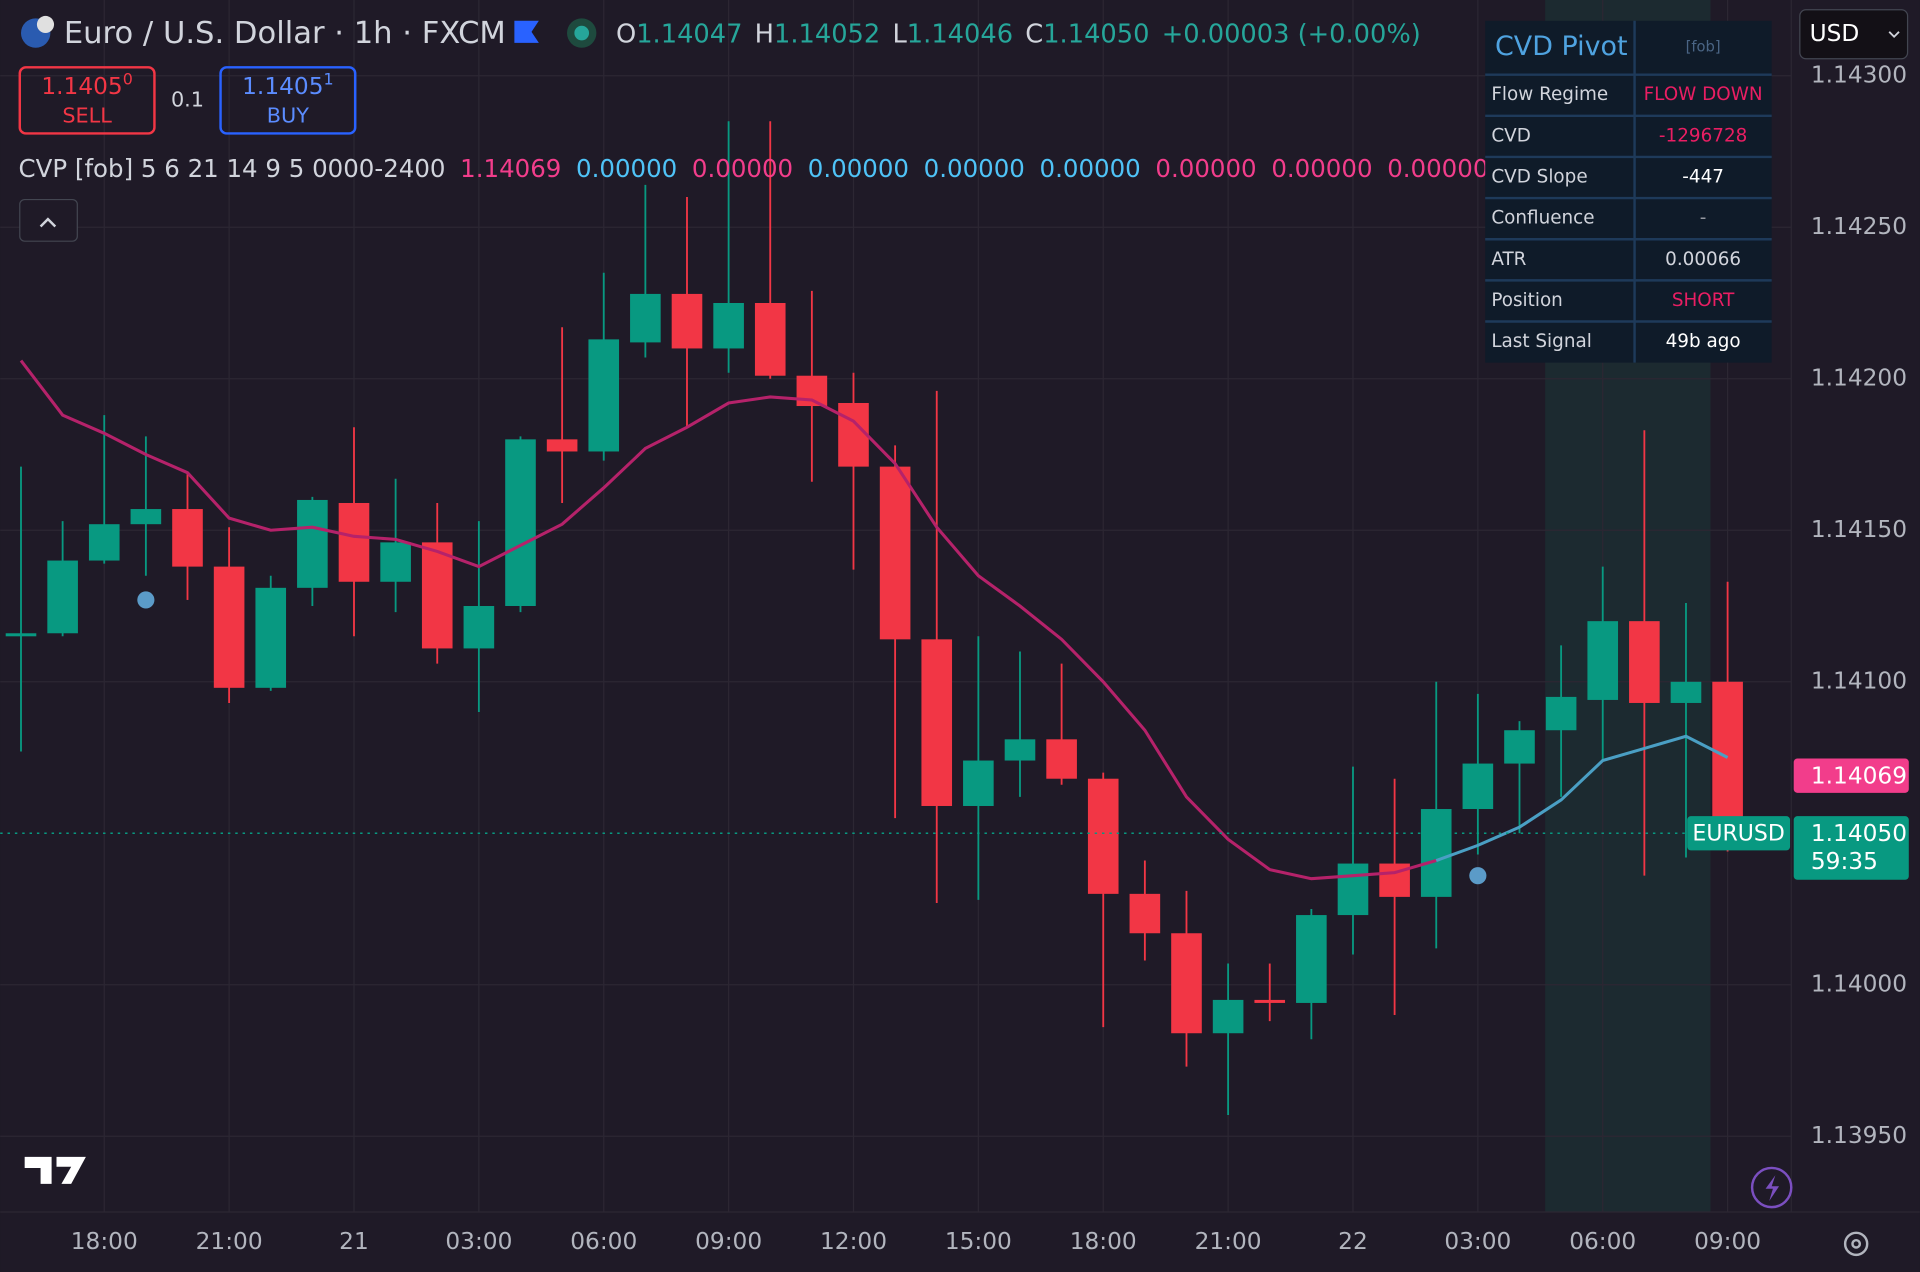  I want to click on table-key: Position, so click(1526, 300).